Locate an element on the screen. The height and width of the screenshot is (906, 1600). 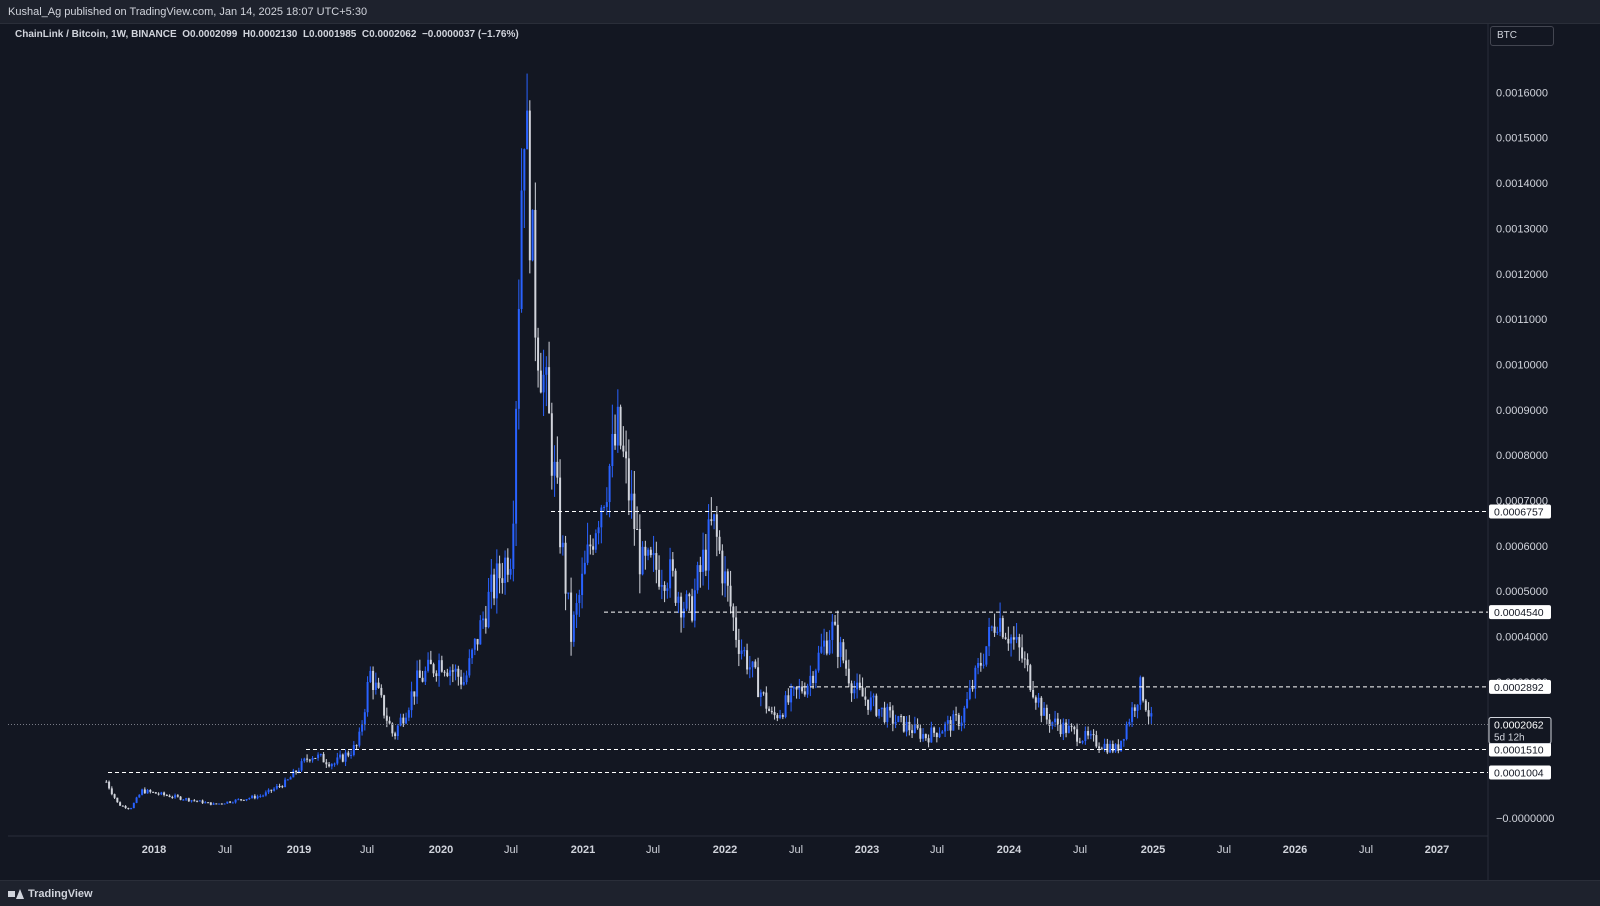
currency-badge: BTC is located at coordinates (1522, 36).